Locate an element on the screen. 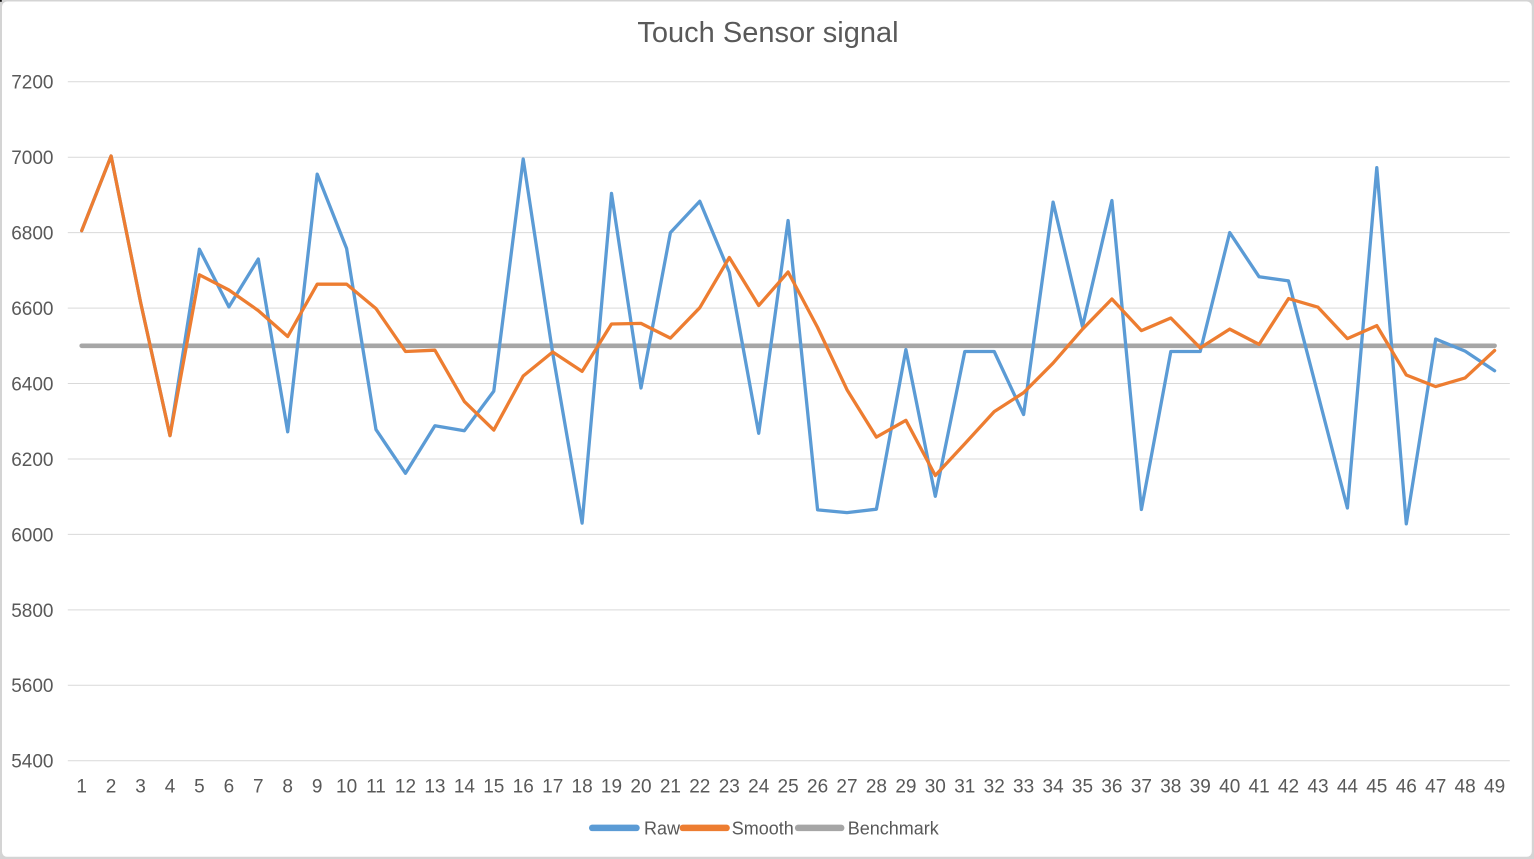 This screenshot has height=859, width=1534. svg-text: 9 is located at coordinates (317, 787).